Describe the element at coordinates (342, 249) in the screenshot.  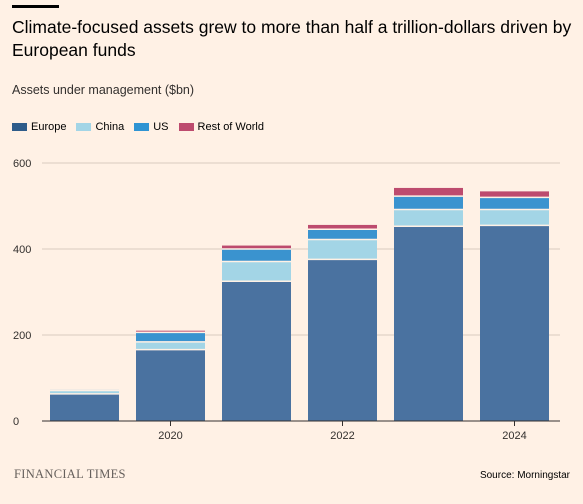
I see `bar-china-2022` at that location.